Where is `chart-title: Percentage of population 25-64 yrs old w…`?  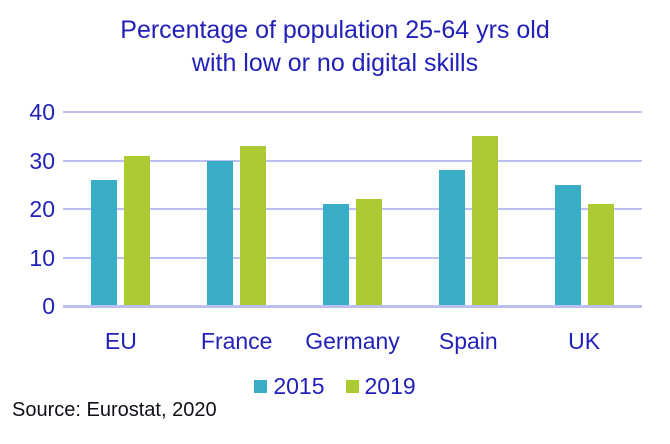 chart-title: Percentage of population 25-64 yrs old w… is located at coordinates (335, 46).